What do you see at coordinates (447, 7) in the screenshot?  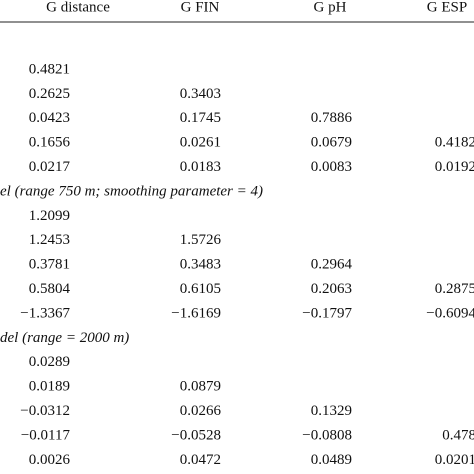 I see `column-header: G ESP` at bounding box center [447, 7].